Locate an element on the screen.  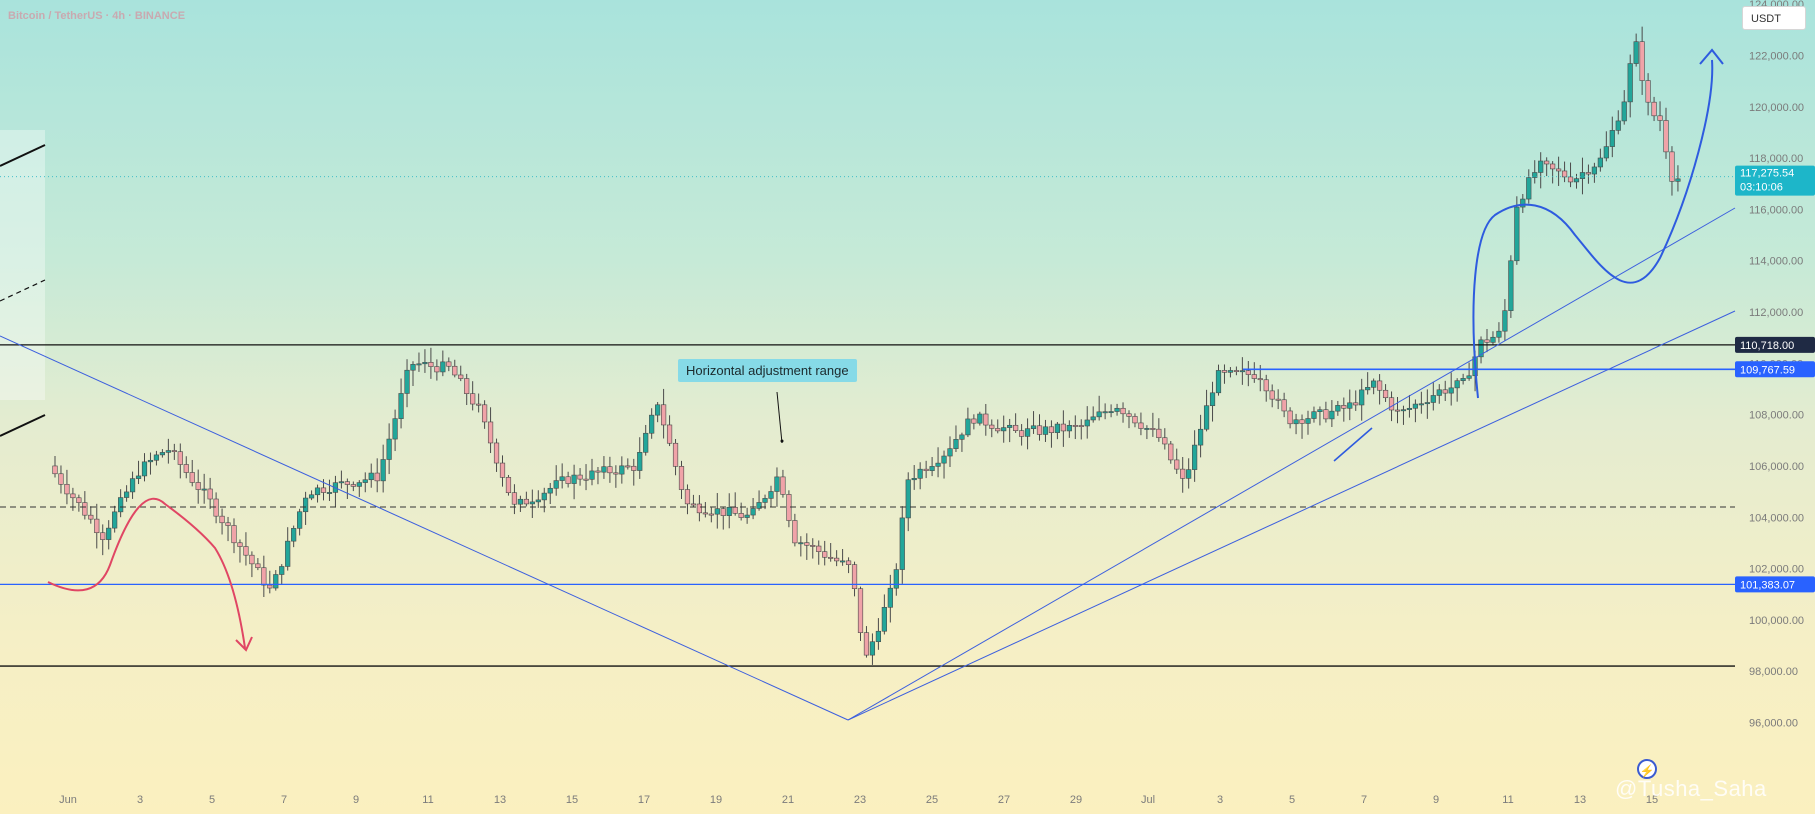
x-tick-label: 3 is located at coordinates (140, 800).